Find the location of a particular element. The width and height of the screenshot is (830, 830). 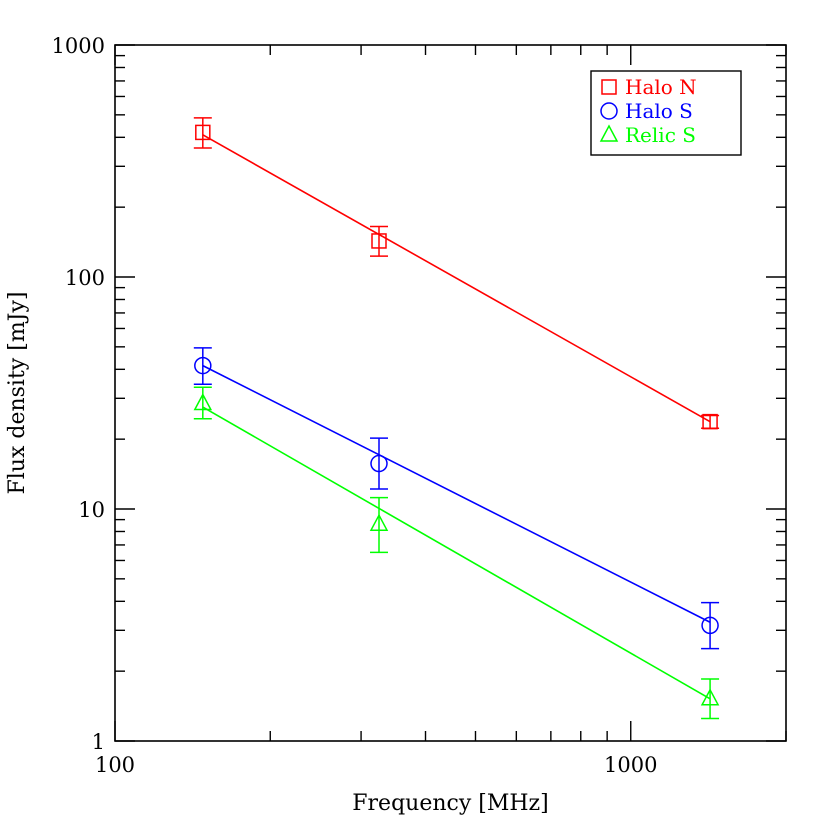

x-tick-label: 1000 is located at coordinates (630, 765).